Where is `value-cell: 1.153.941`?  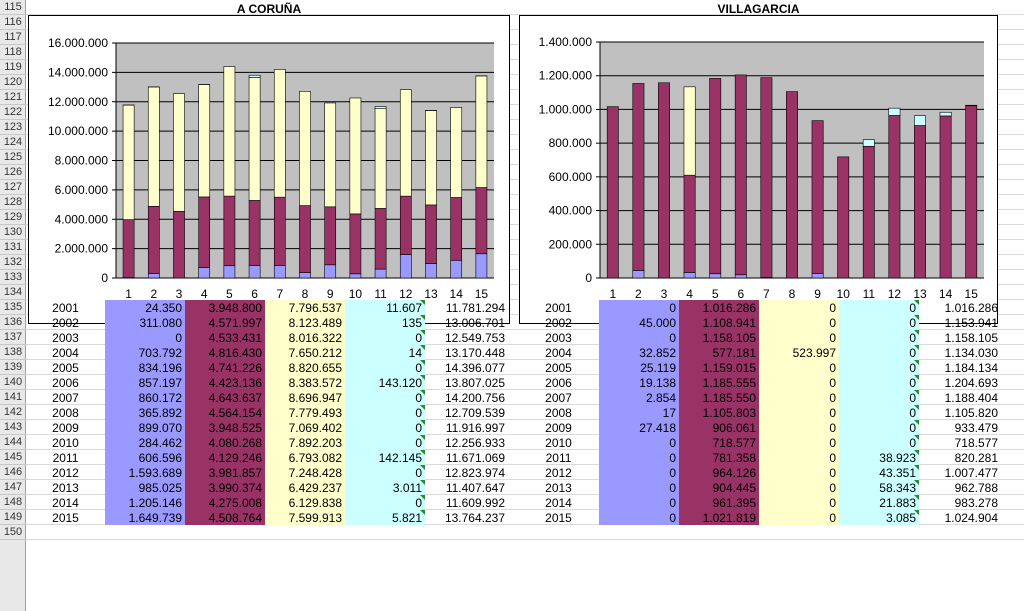 value-cell: 1.153.941 is located at coordinates (971, 323).